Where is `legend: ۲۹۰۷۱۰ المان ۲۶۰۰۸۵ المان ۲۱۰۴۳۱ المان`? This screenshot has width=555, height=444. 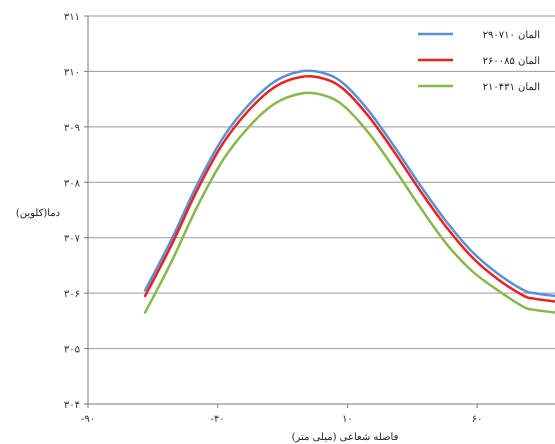 legend: ۲۹۰۷۱۰ المان ۲۶۰۰۸۵ المان ۲۱۰۴۳۱ المان is located at coordinates (479, 61).